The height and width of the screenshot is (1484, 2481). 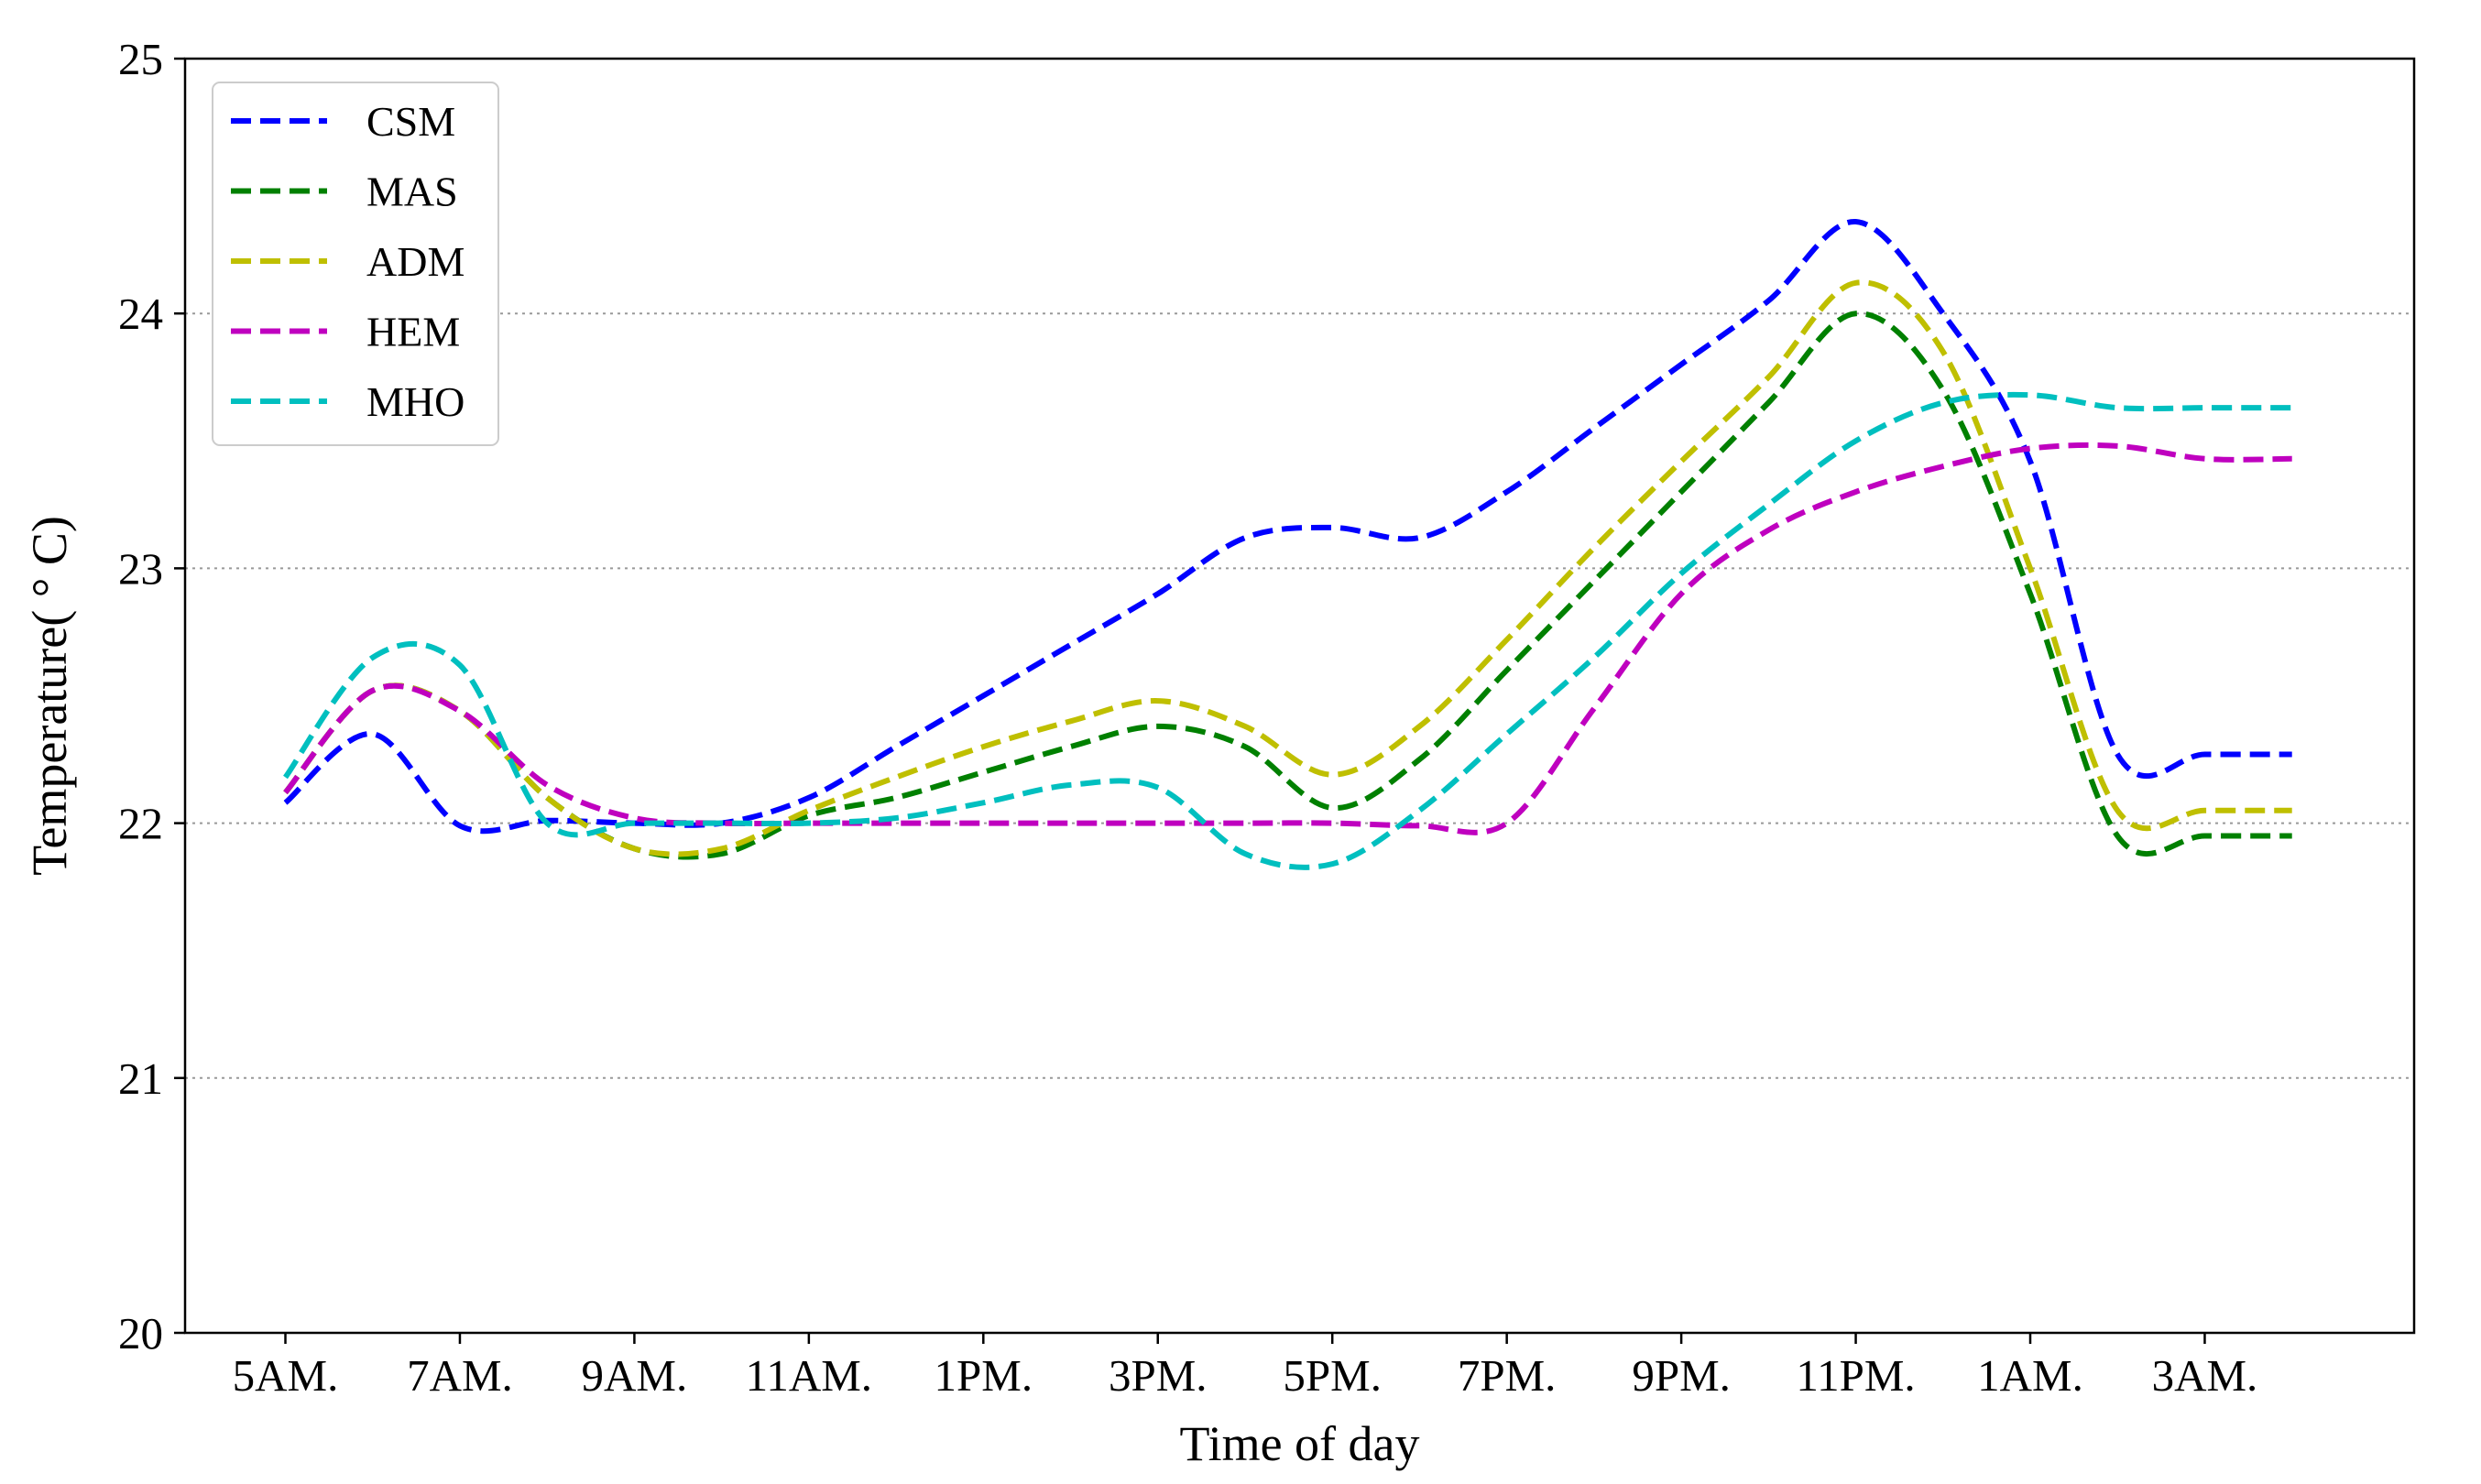 I want to click on x-tick-label: 5PM., so click(x=1332, y=1376).